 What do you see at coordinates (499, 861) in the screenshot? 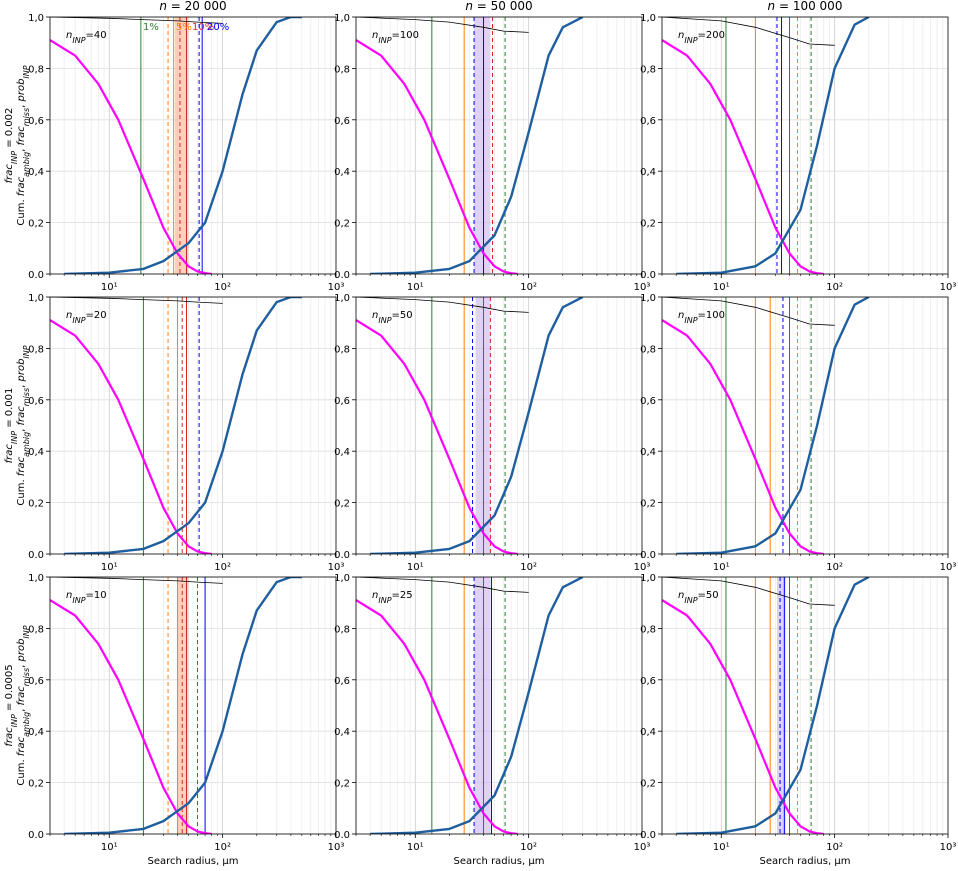
I see `x-axis-label: Search radius, µm` at bounding box center [499, 861].